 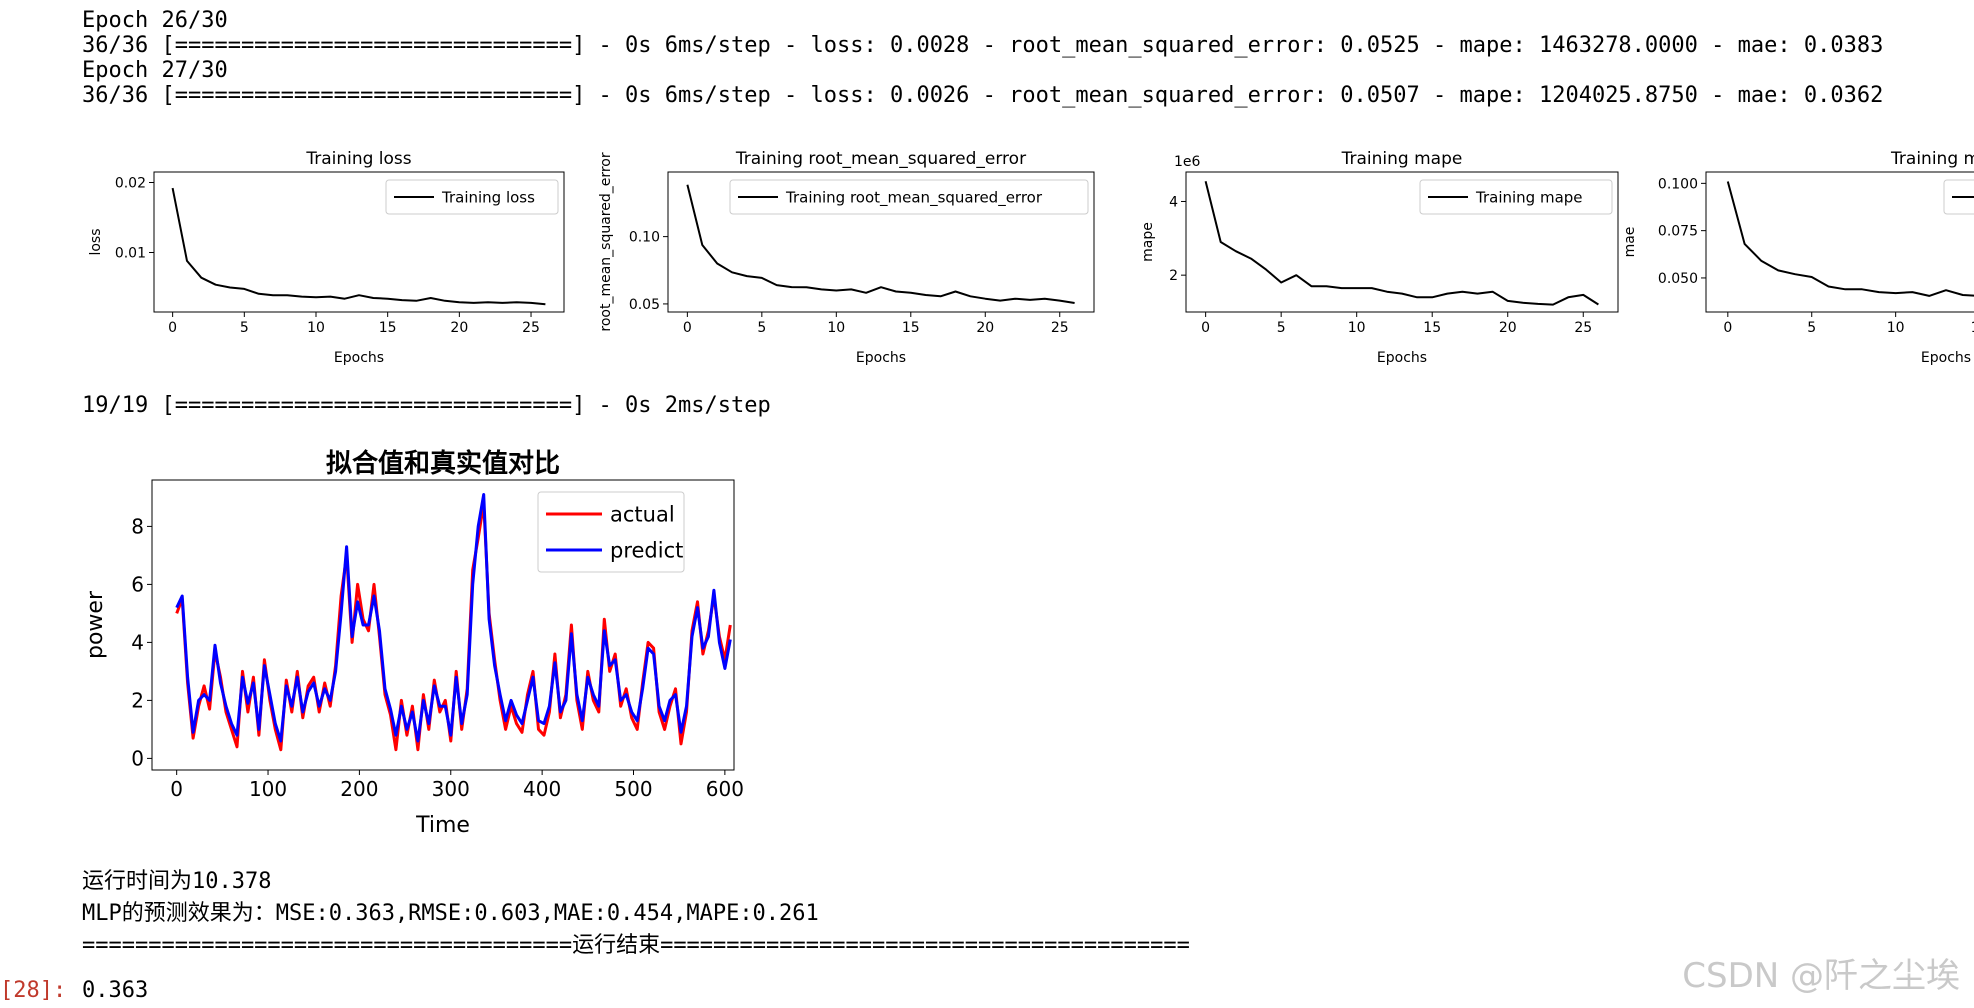 What do you see at coordinates (155, 70) in the screenshot?
I see `log-epoch-27: Epoch 27/30` at bounding box center [155, 70].